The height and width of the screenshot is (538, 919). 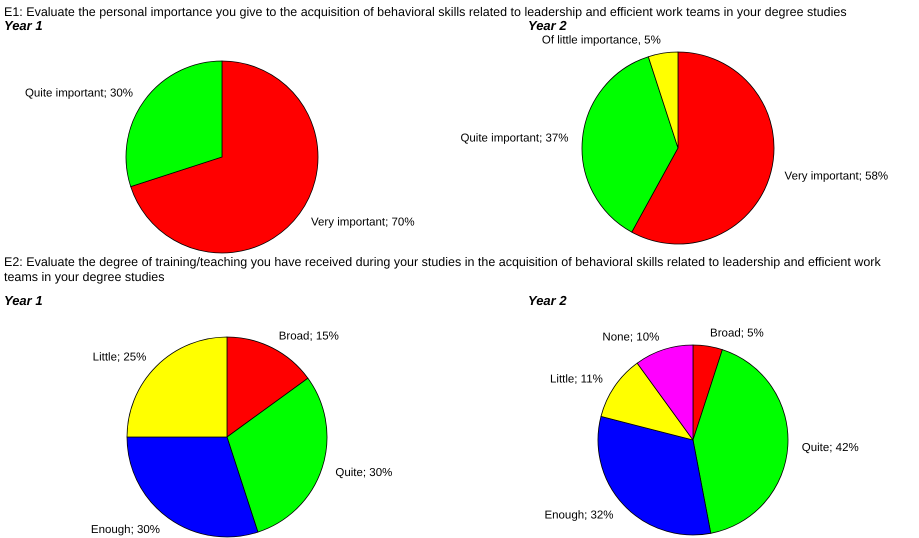 What do you see at coordinates (553, 138) in the screenshot?
I see `data-label: ; 37%` at bounding box center [553, 138].